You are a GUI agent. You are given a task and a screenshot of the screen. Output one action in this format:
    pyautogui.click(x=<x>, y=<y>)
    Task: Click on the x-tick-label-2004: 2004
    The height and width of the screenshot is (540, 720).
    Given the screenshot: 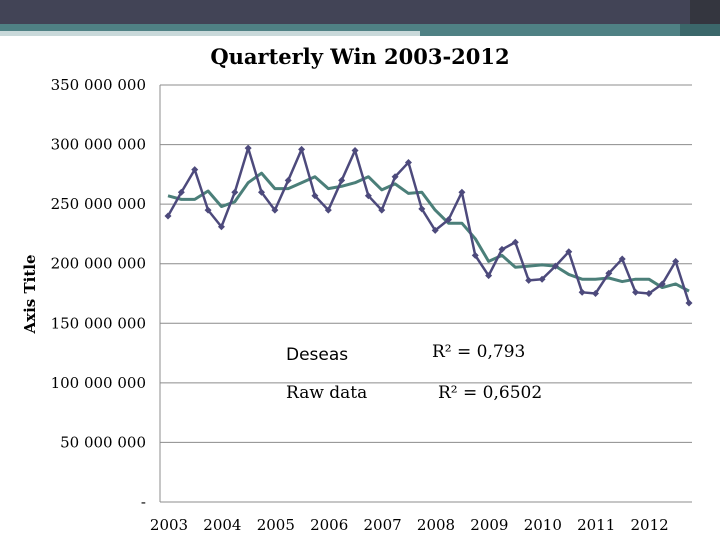 What is the action you would take?
    pyautogui.click(x=222, y=525)
    